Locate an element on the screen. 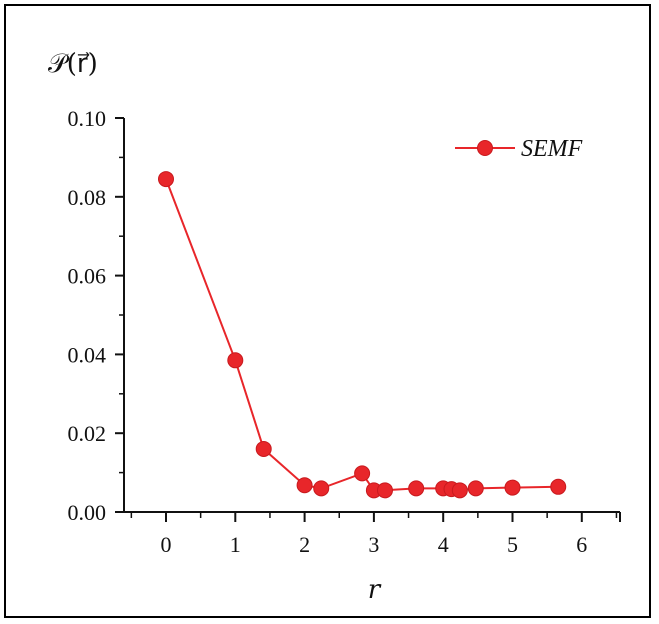  x-tick-label: 3 is located at coordinates (373, 544).